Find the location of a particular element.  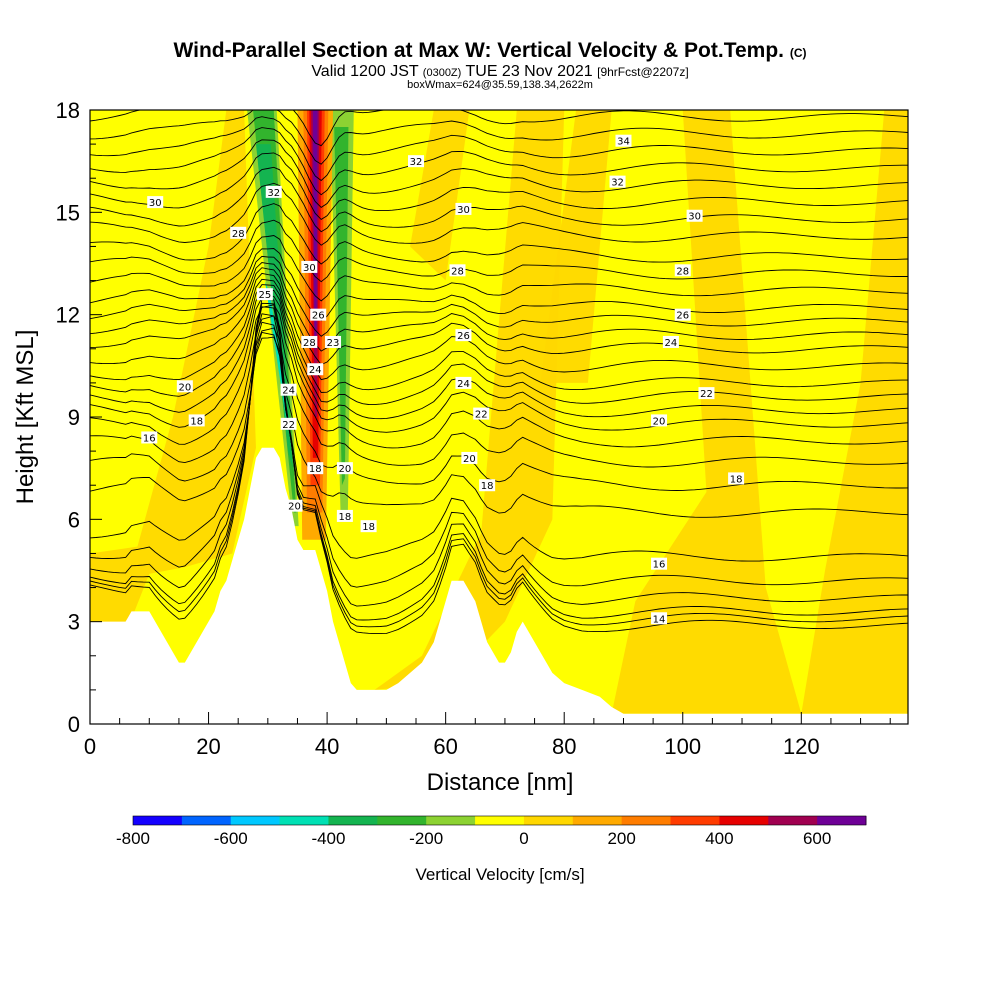

contour-label: 16 is located at coordinates (149, 437).